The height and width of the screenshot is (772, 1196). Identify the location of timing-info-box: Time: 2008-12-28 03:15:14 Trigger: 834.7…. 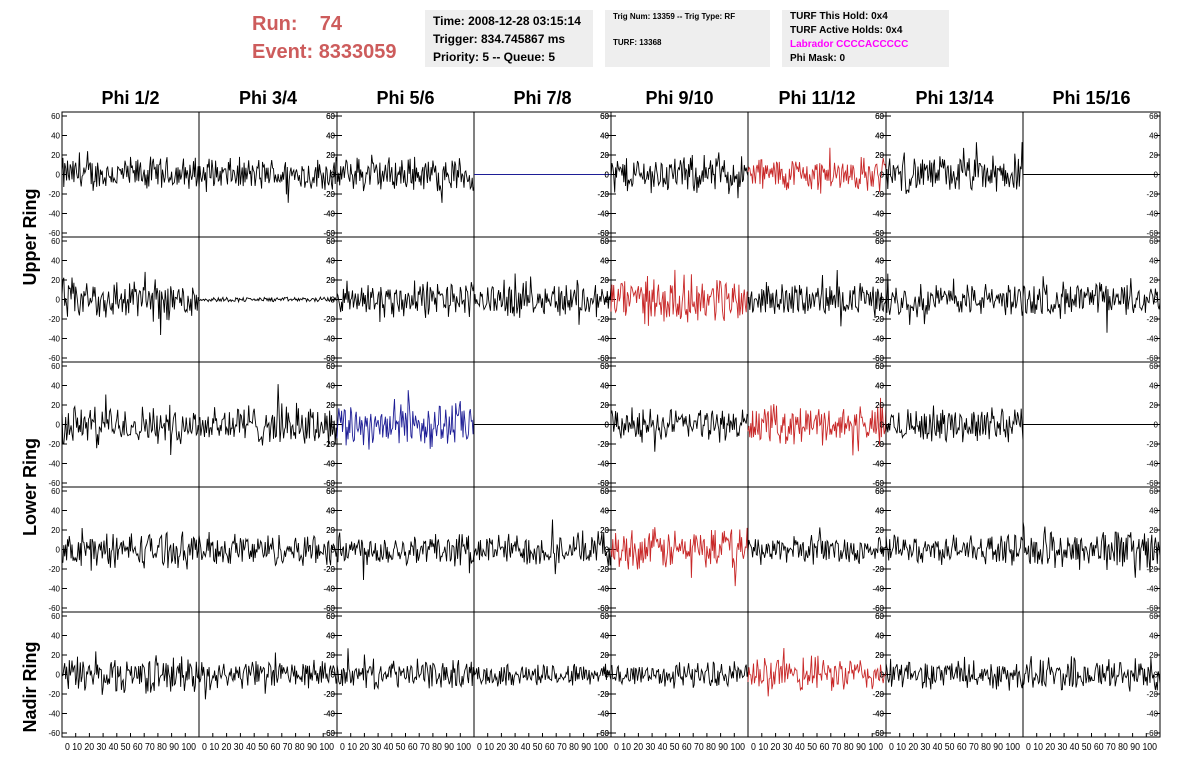
(509, 38).